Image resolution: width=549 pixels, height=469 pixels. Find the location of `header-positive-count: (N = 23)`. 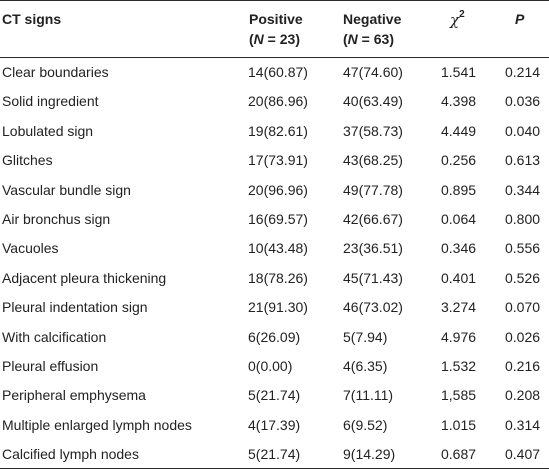

header-positive-count: (N = 23) is located at coordinates (274, 39).